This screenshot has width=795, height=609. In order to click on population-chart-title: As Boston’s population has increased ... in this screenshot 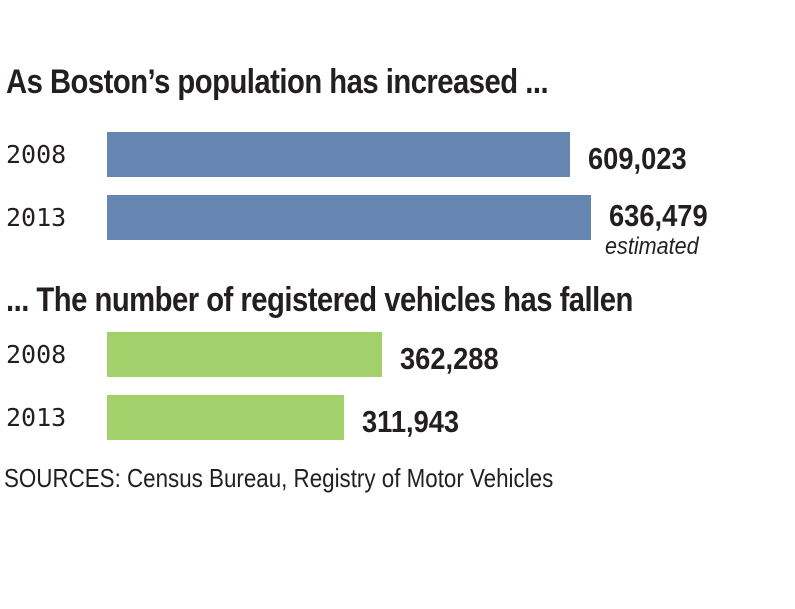, I will do `click(277, 82)`.